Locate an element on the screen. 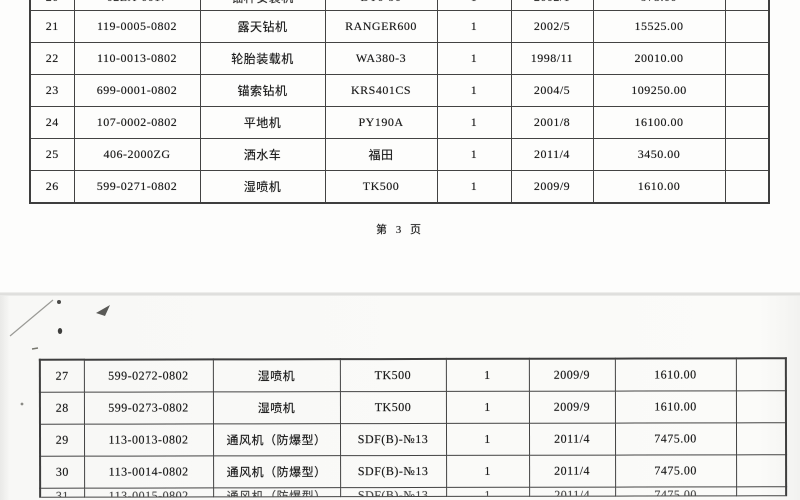 This screenshot has width=800, height=500. cell-model: 福田 is located at coordinates (381, 154).